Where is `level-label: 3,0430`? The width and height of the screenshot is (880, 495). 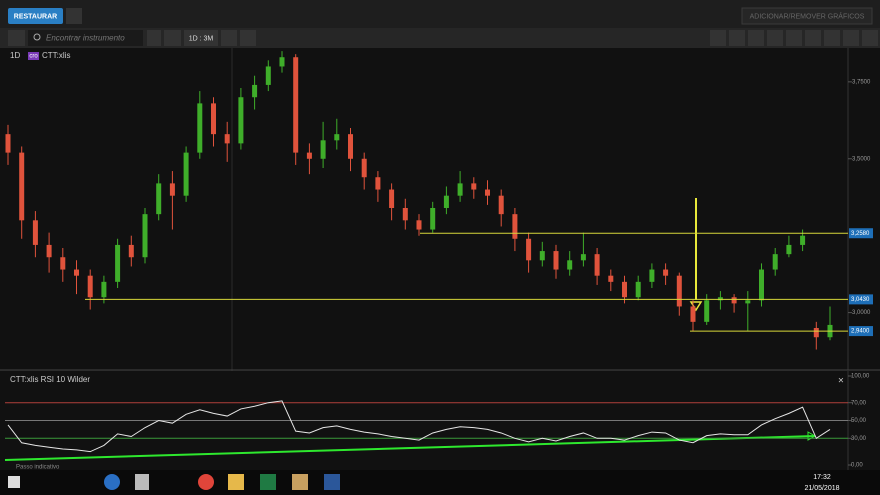 level-label: 3,0430 is located at coordinates (860, 300).